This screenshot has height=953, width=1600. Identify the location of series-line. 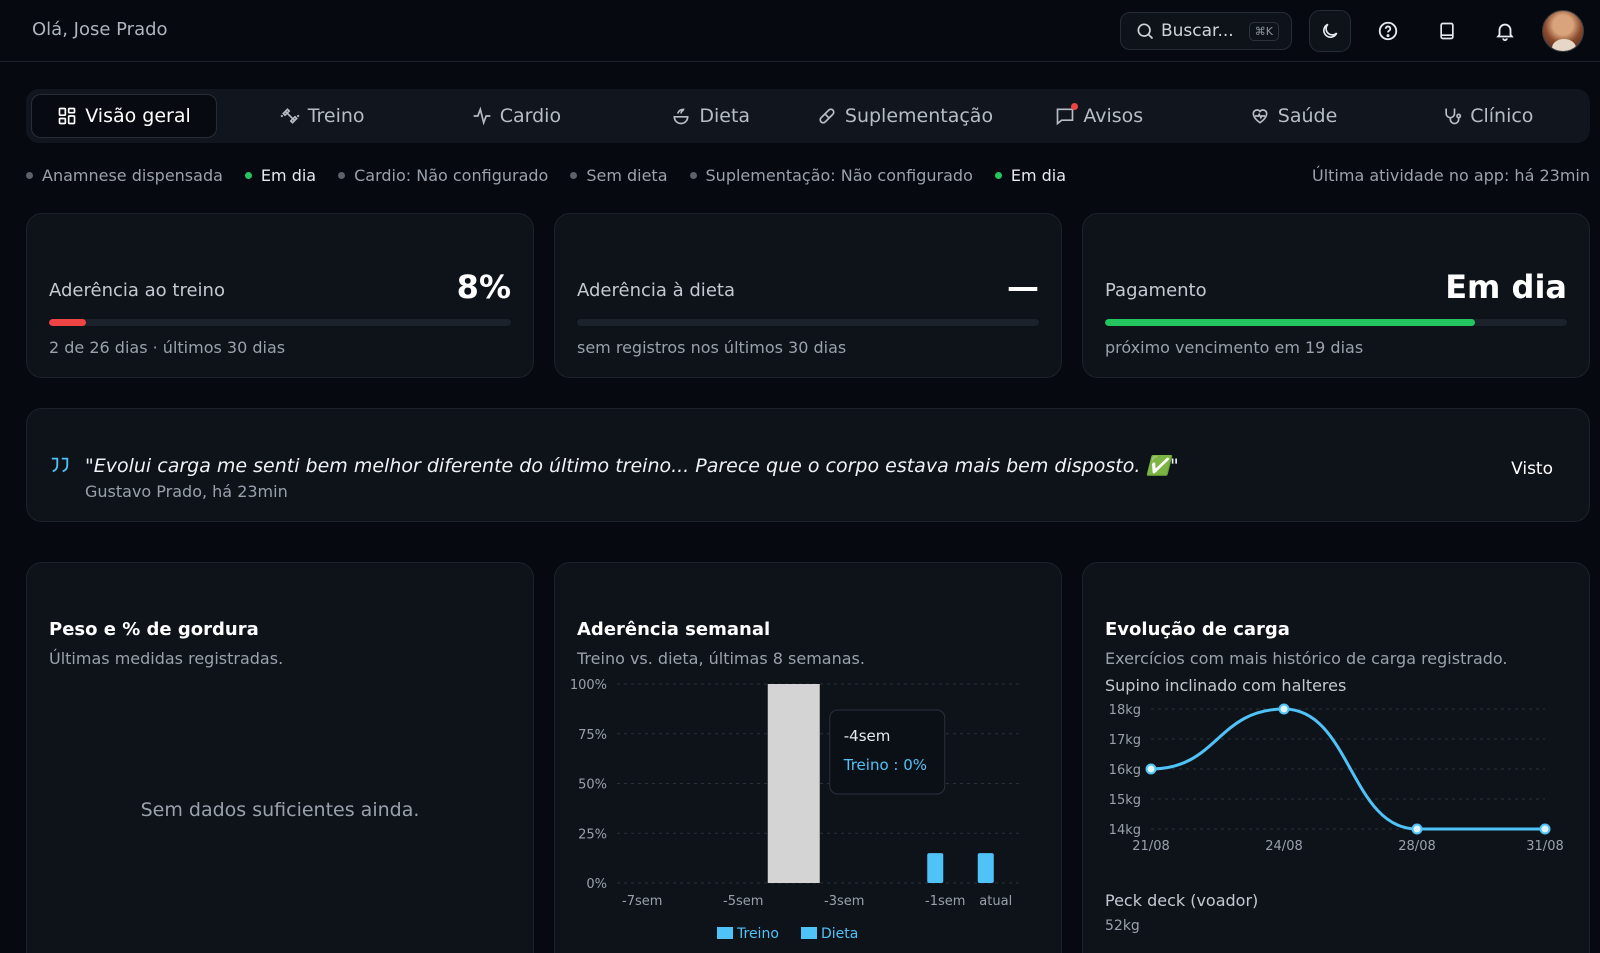
(1347, 769).